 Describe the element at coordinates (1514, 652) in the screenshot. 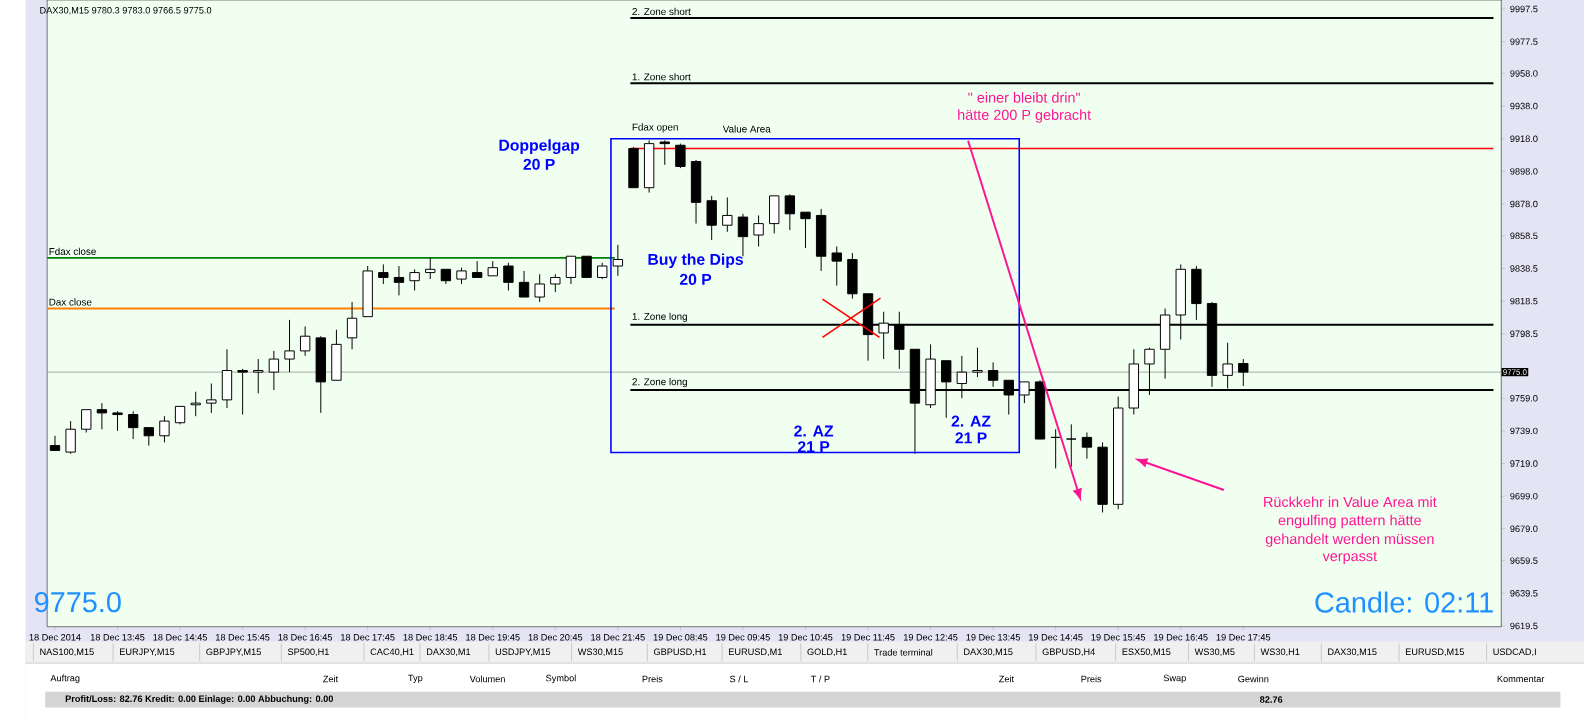

I see `text: USDCAD,I` at that location.